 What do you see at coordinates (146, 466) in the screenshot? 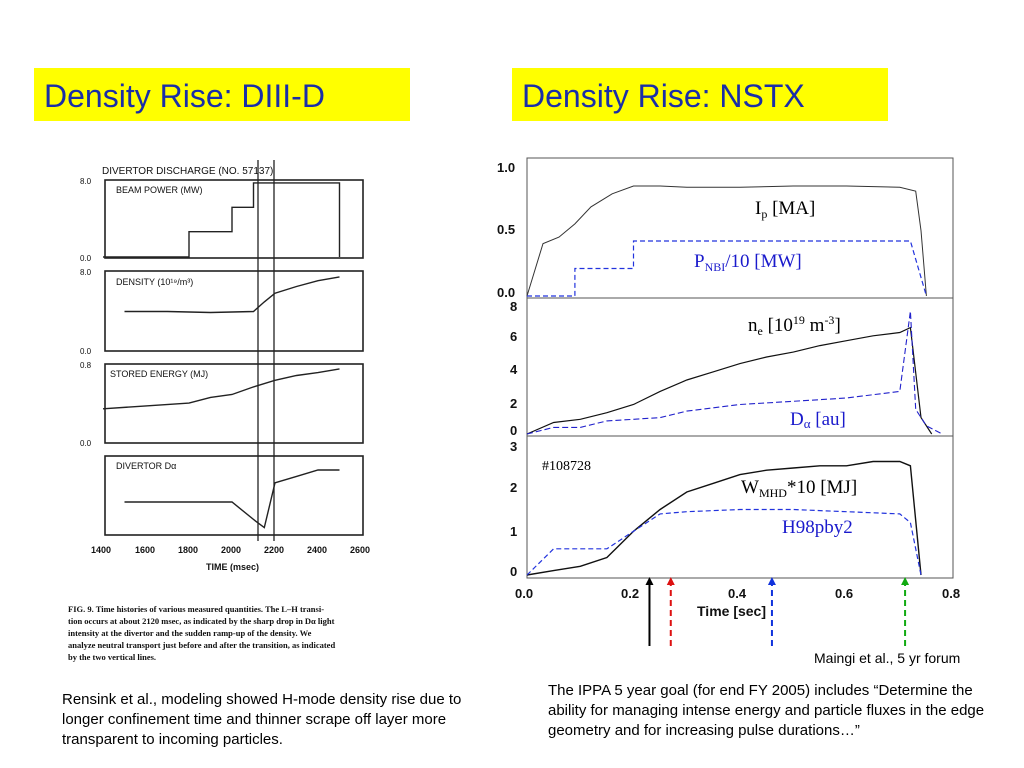
I see `diiid-panel-4-label: DIVERTOR Dα` at bounding box center [146, 466].